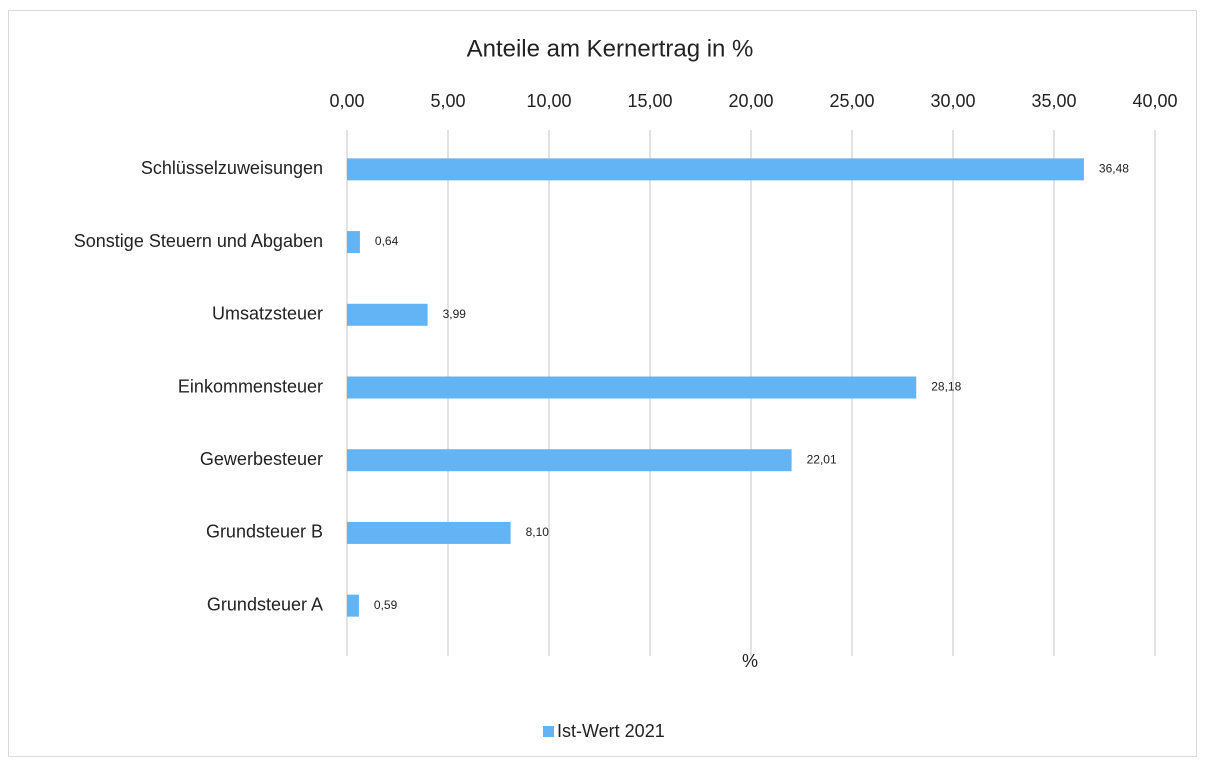  Describe the element at coordinates (548, 731) in the screenshot. I see `legend-swatch` at that location.